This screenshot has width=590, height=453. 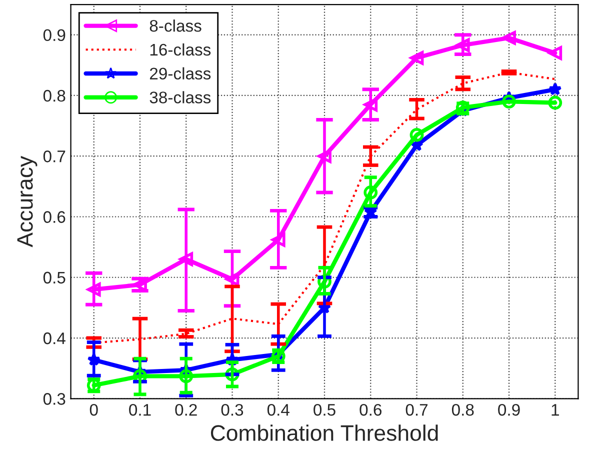 I want to click on x-tick-label: 0.3, so click(x=232, y=410).